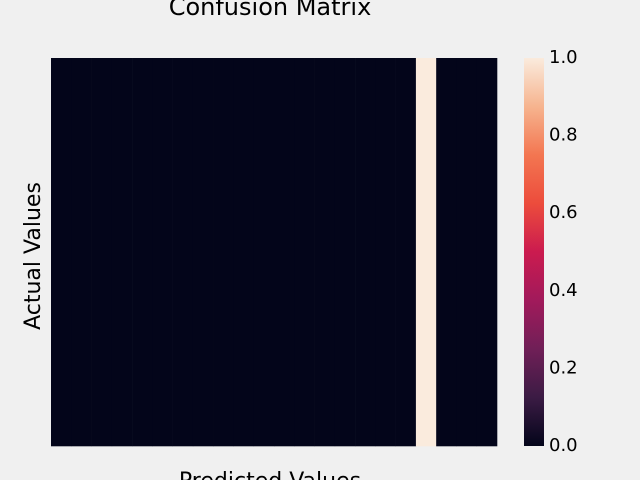 Image resolution: width=640 pixels, height=480 pixels. What do you see at coordinates (563, 445) in the screenshot?
I see `colorbar-tick-label: 0.0` at bounding box center [563, 445].